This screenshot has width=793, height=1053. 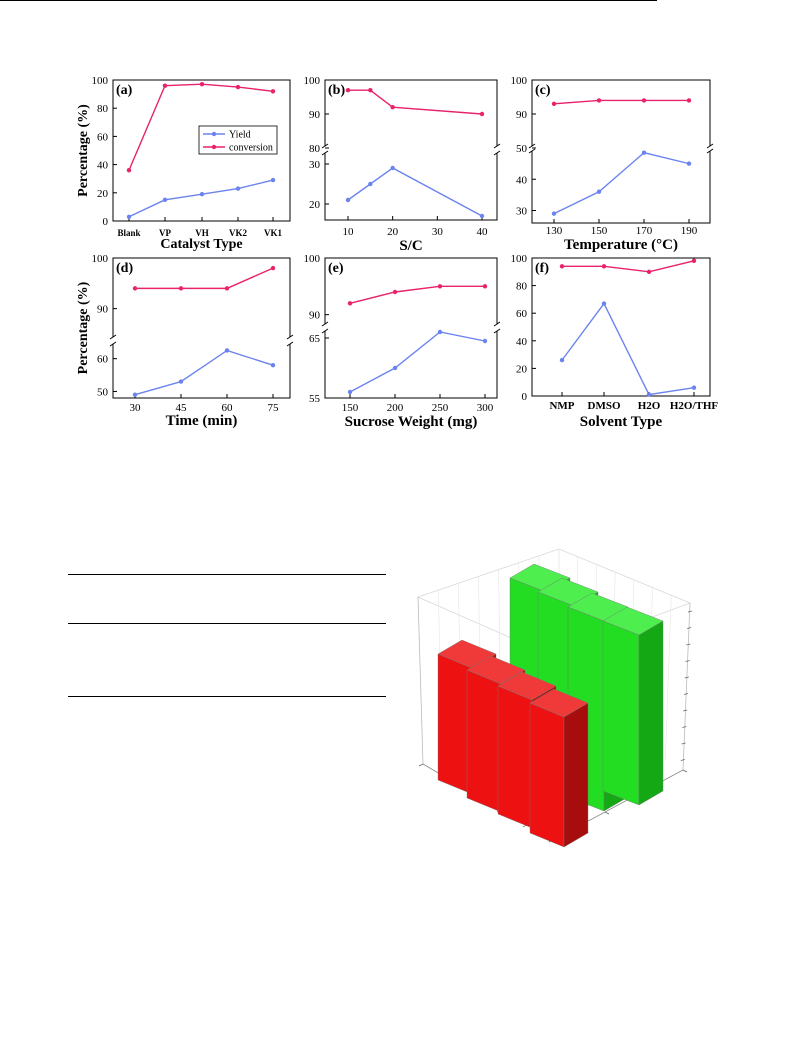 I want to click on plot-frame, so click(x=621, y=327).